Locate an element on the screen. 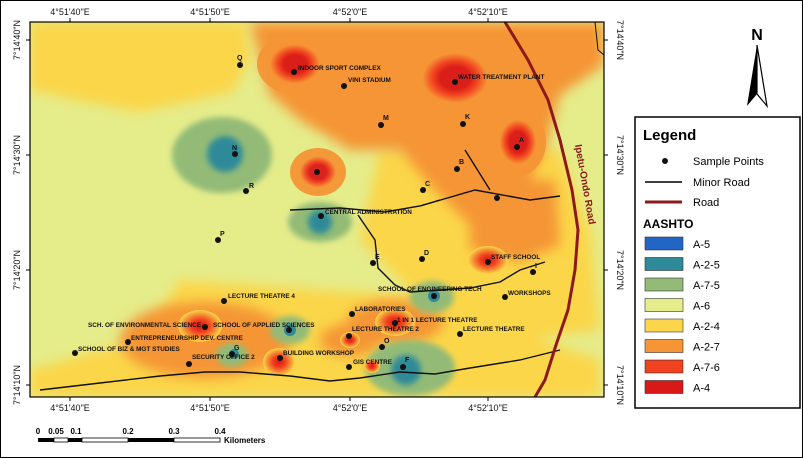 This screenshot has width=803, height=458. place-label: VINI STADIUM is located at coordinates (369, 80).